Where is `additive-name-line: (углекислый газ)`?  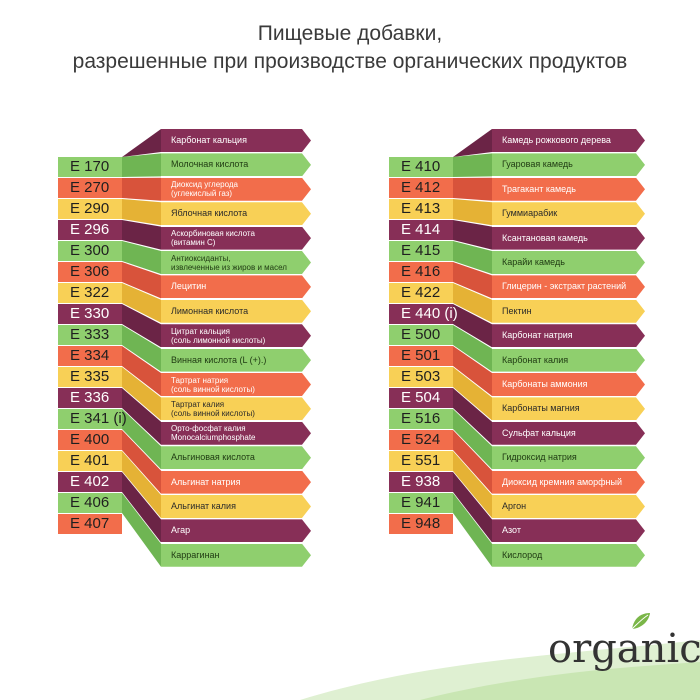
additive-name-line: (углекислый газ) is located at coordinates (202, 194).